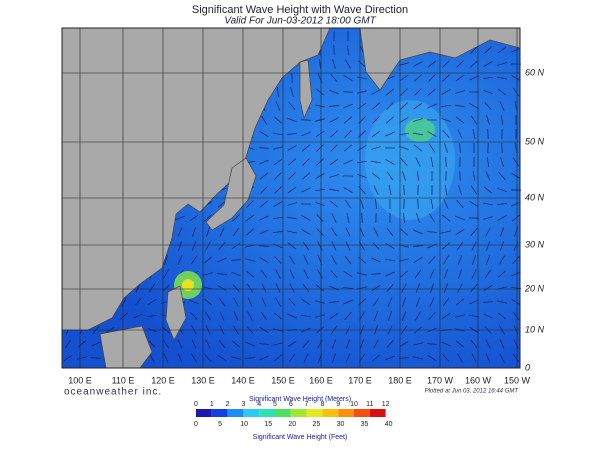 The image size is (600, 450). I want to click on longitude-label: 100 E, so click(80, 380).